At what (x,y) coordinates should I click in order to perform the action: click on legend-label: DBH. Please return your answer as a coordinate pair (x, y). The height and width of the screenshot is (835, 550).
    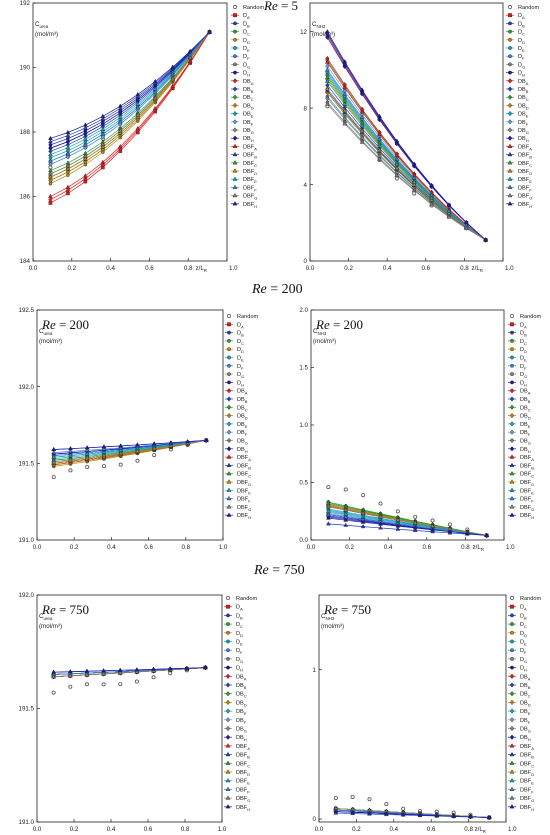
    Looking at the image, I should click on (248, 139).